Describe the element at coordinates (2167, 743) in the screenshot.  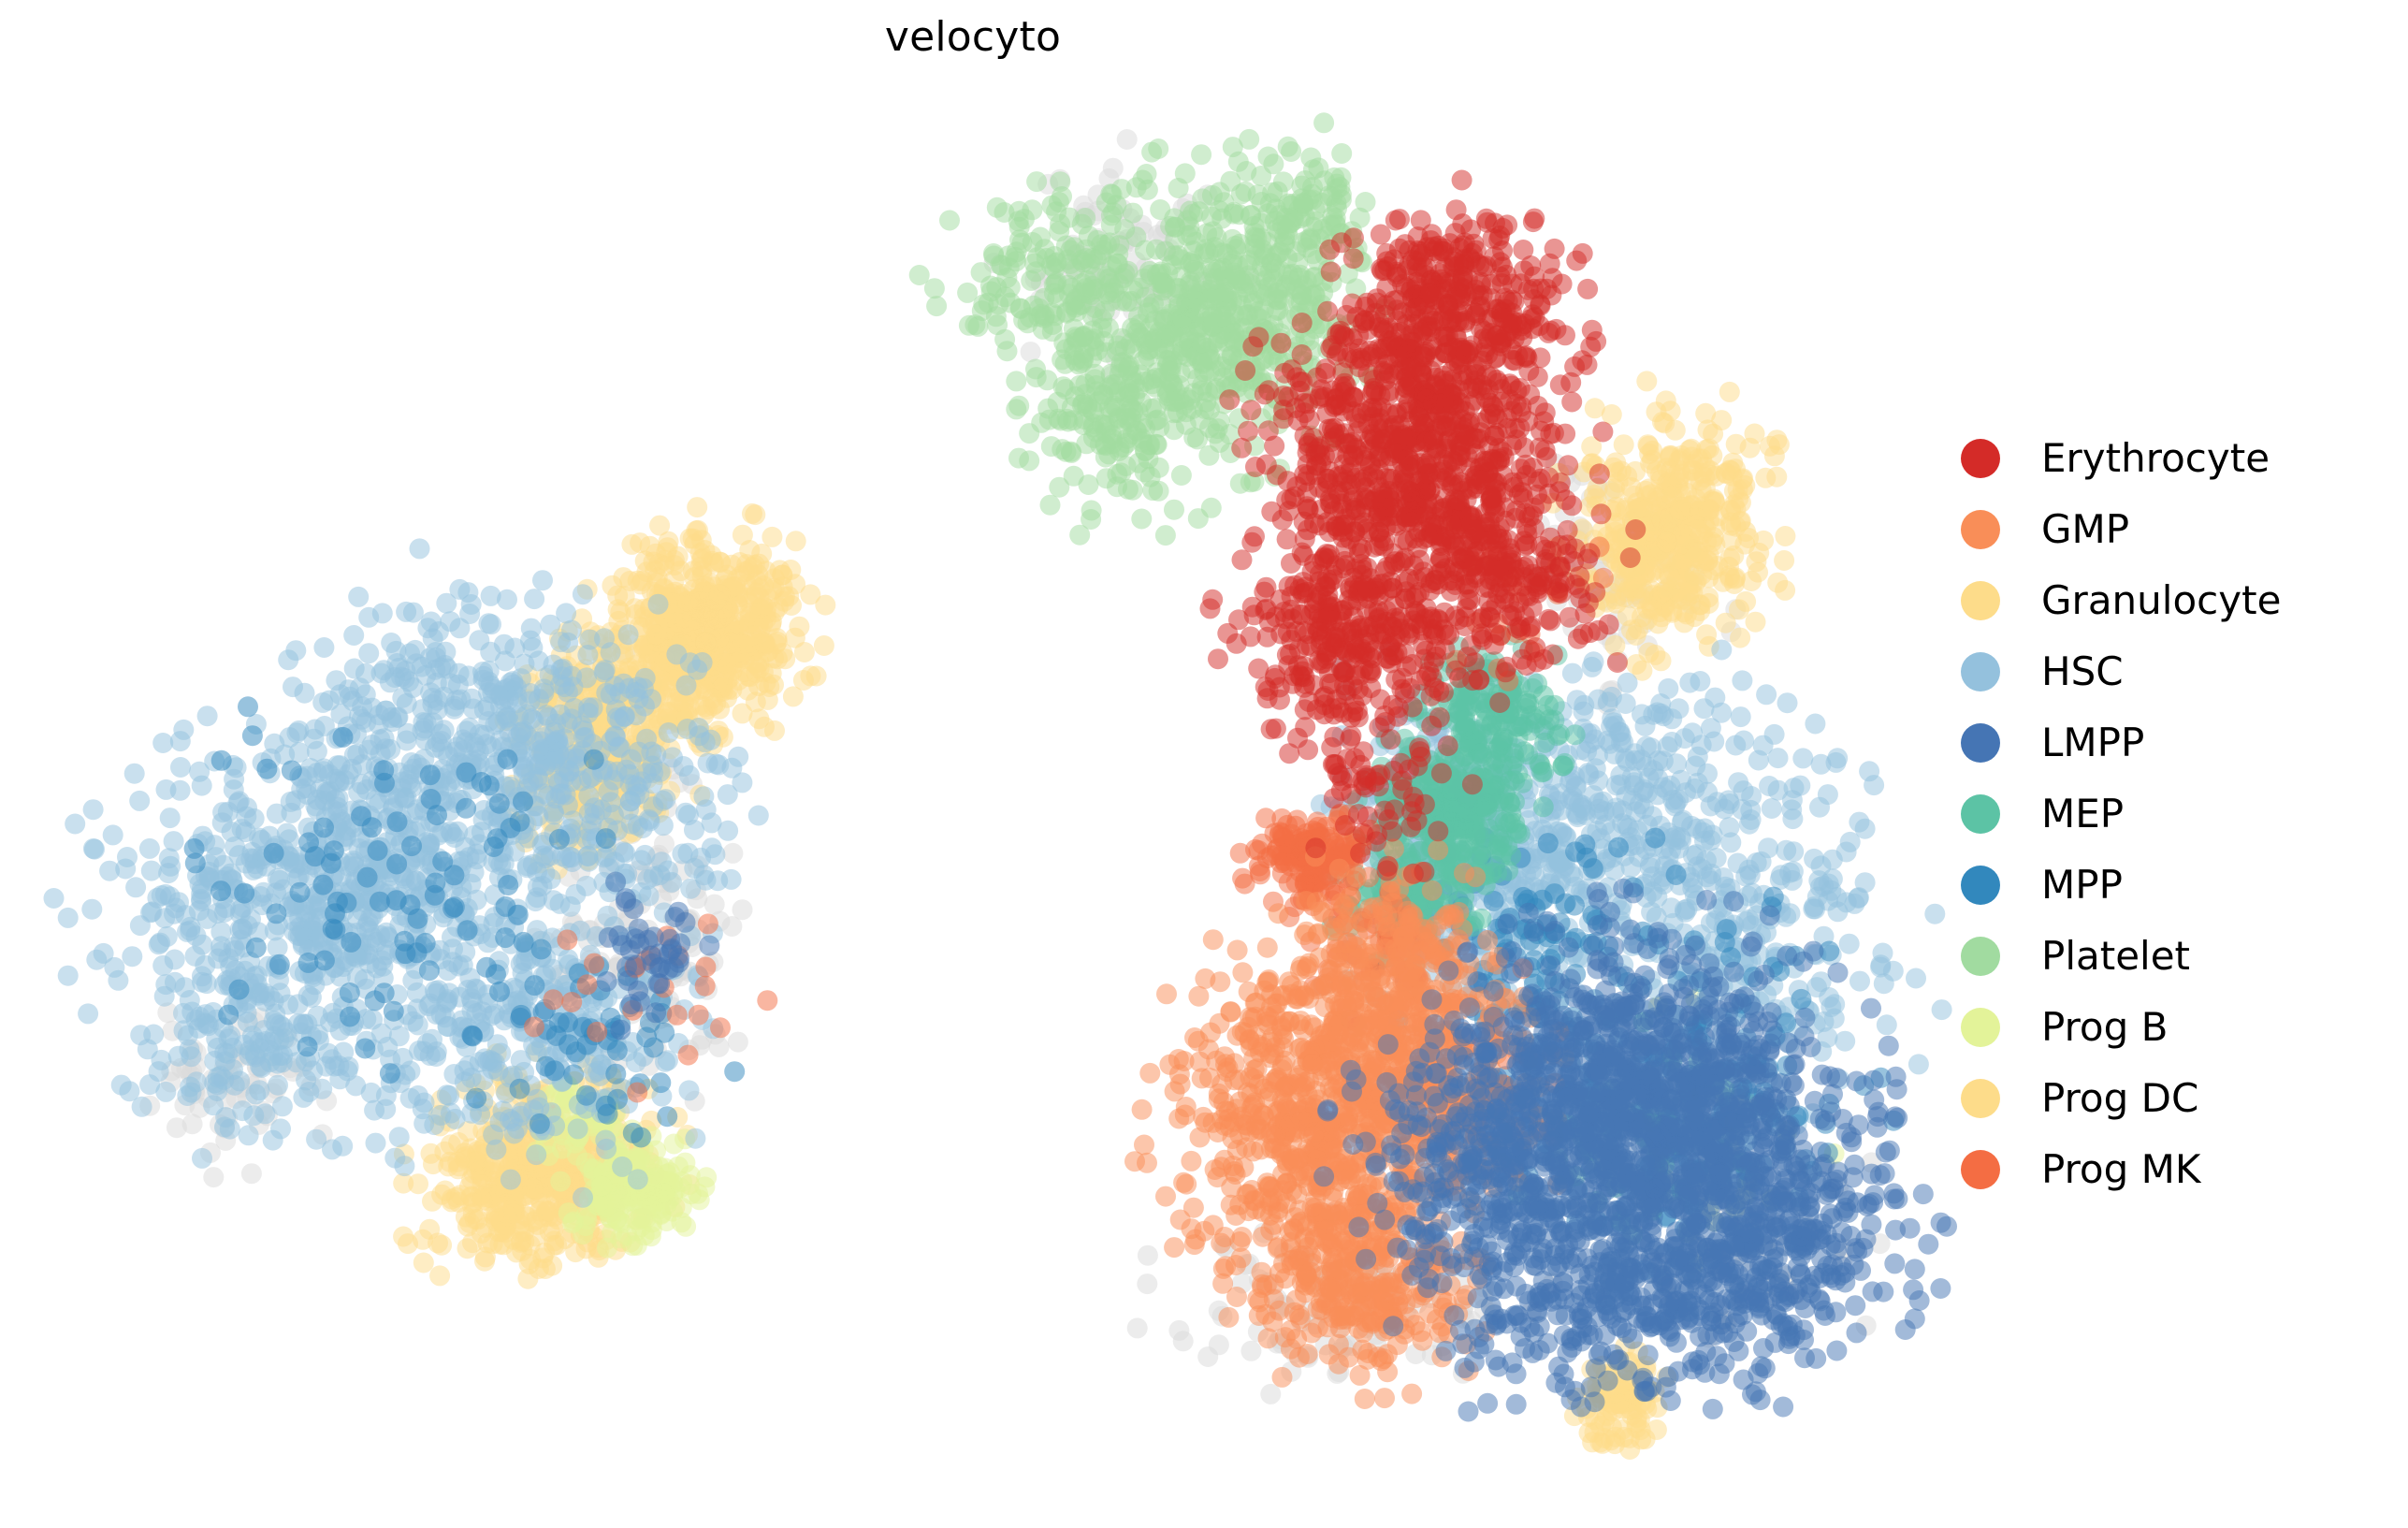
I see `legend-item-lmpp: LMPP` at that location.